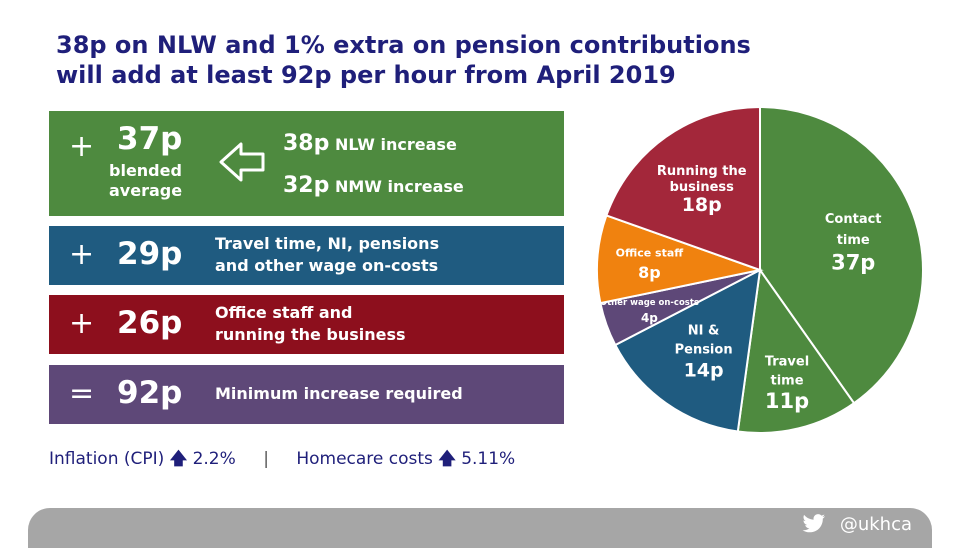  I want to click on inflation-label: Inflation (CPI), so click(107, 459).